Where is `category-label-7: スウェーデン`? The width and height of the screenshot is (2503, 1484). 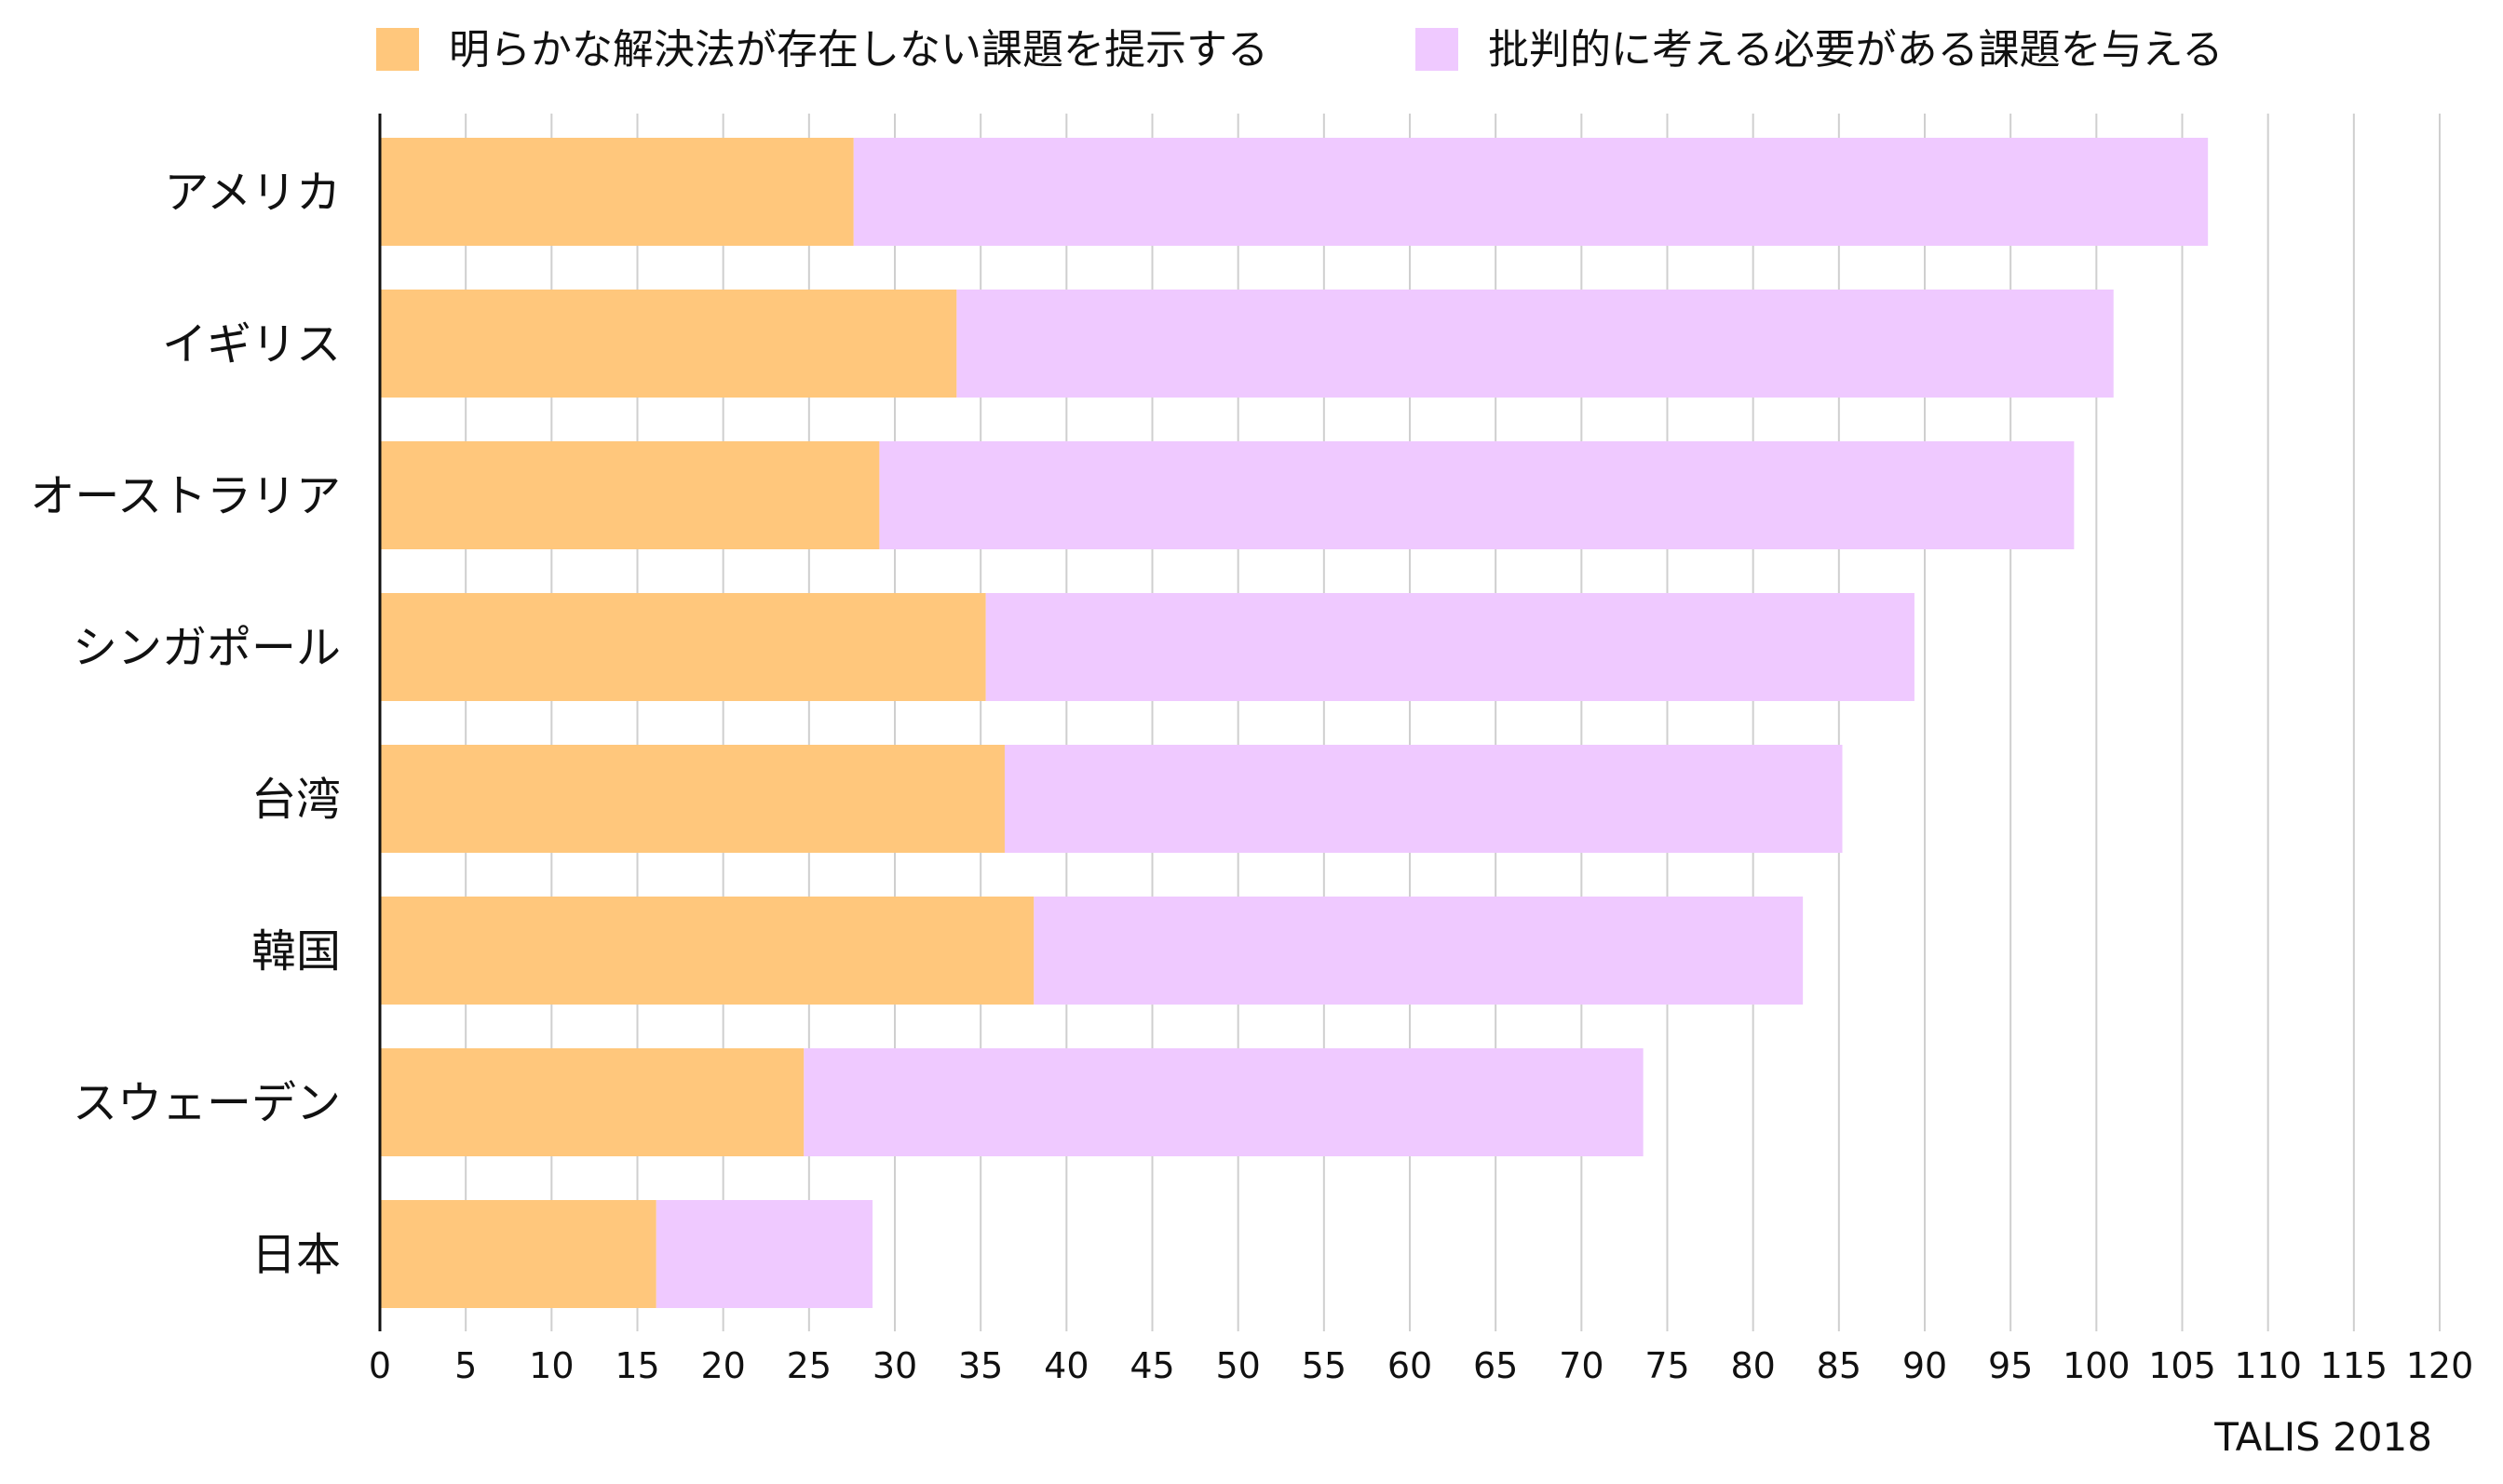 category-label-7: スウェーデン is located at coordinates (207, 1103).